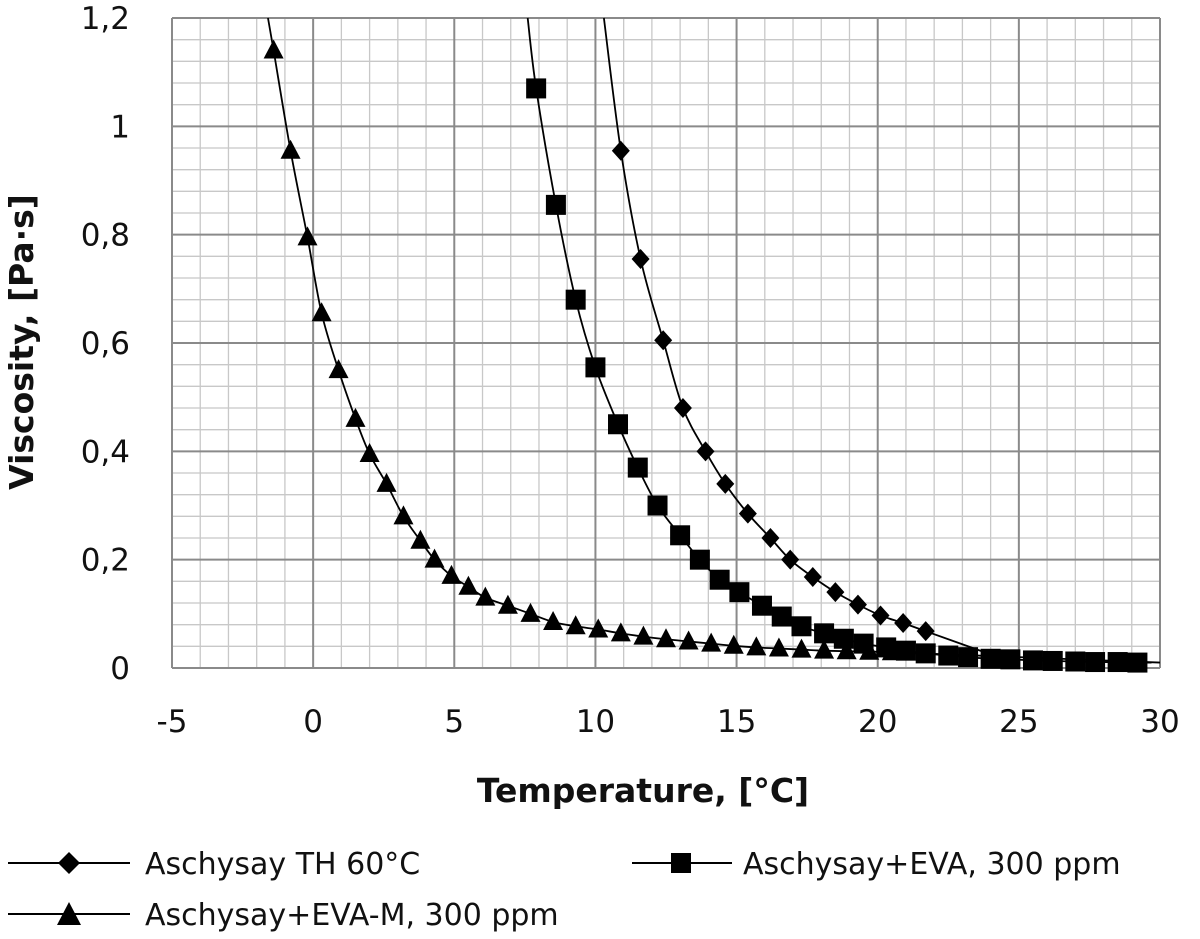 The image size is (1200, 939). Describe the element at coordinates (1159, 722) in the screenshot. I see `x-tick-label: 30` at that location.